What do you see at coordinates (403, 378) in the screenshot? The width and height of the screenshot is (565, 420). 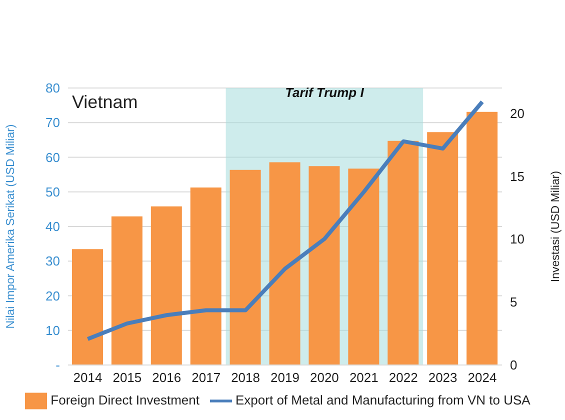 I see `x-tick-label: 2022` at bounding box center [403, 378].